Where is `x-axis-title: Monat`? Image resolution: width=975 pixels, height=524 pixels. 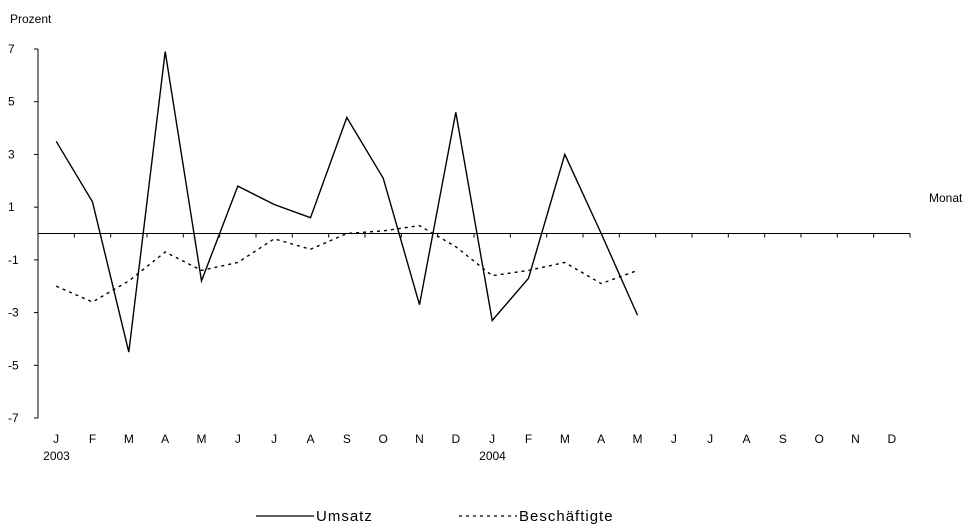
x-axis-title: Monat is located at coordinates (946, 198).